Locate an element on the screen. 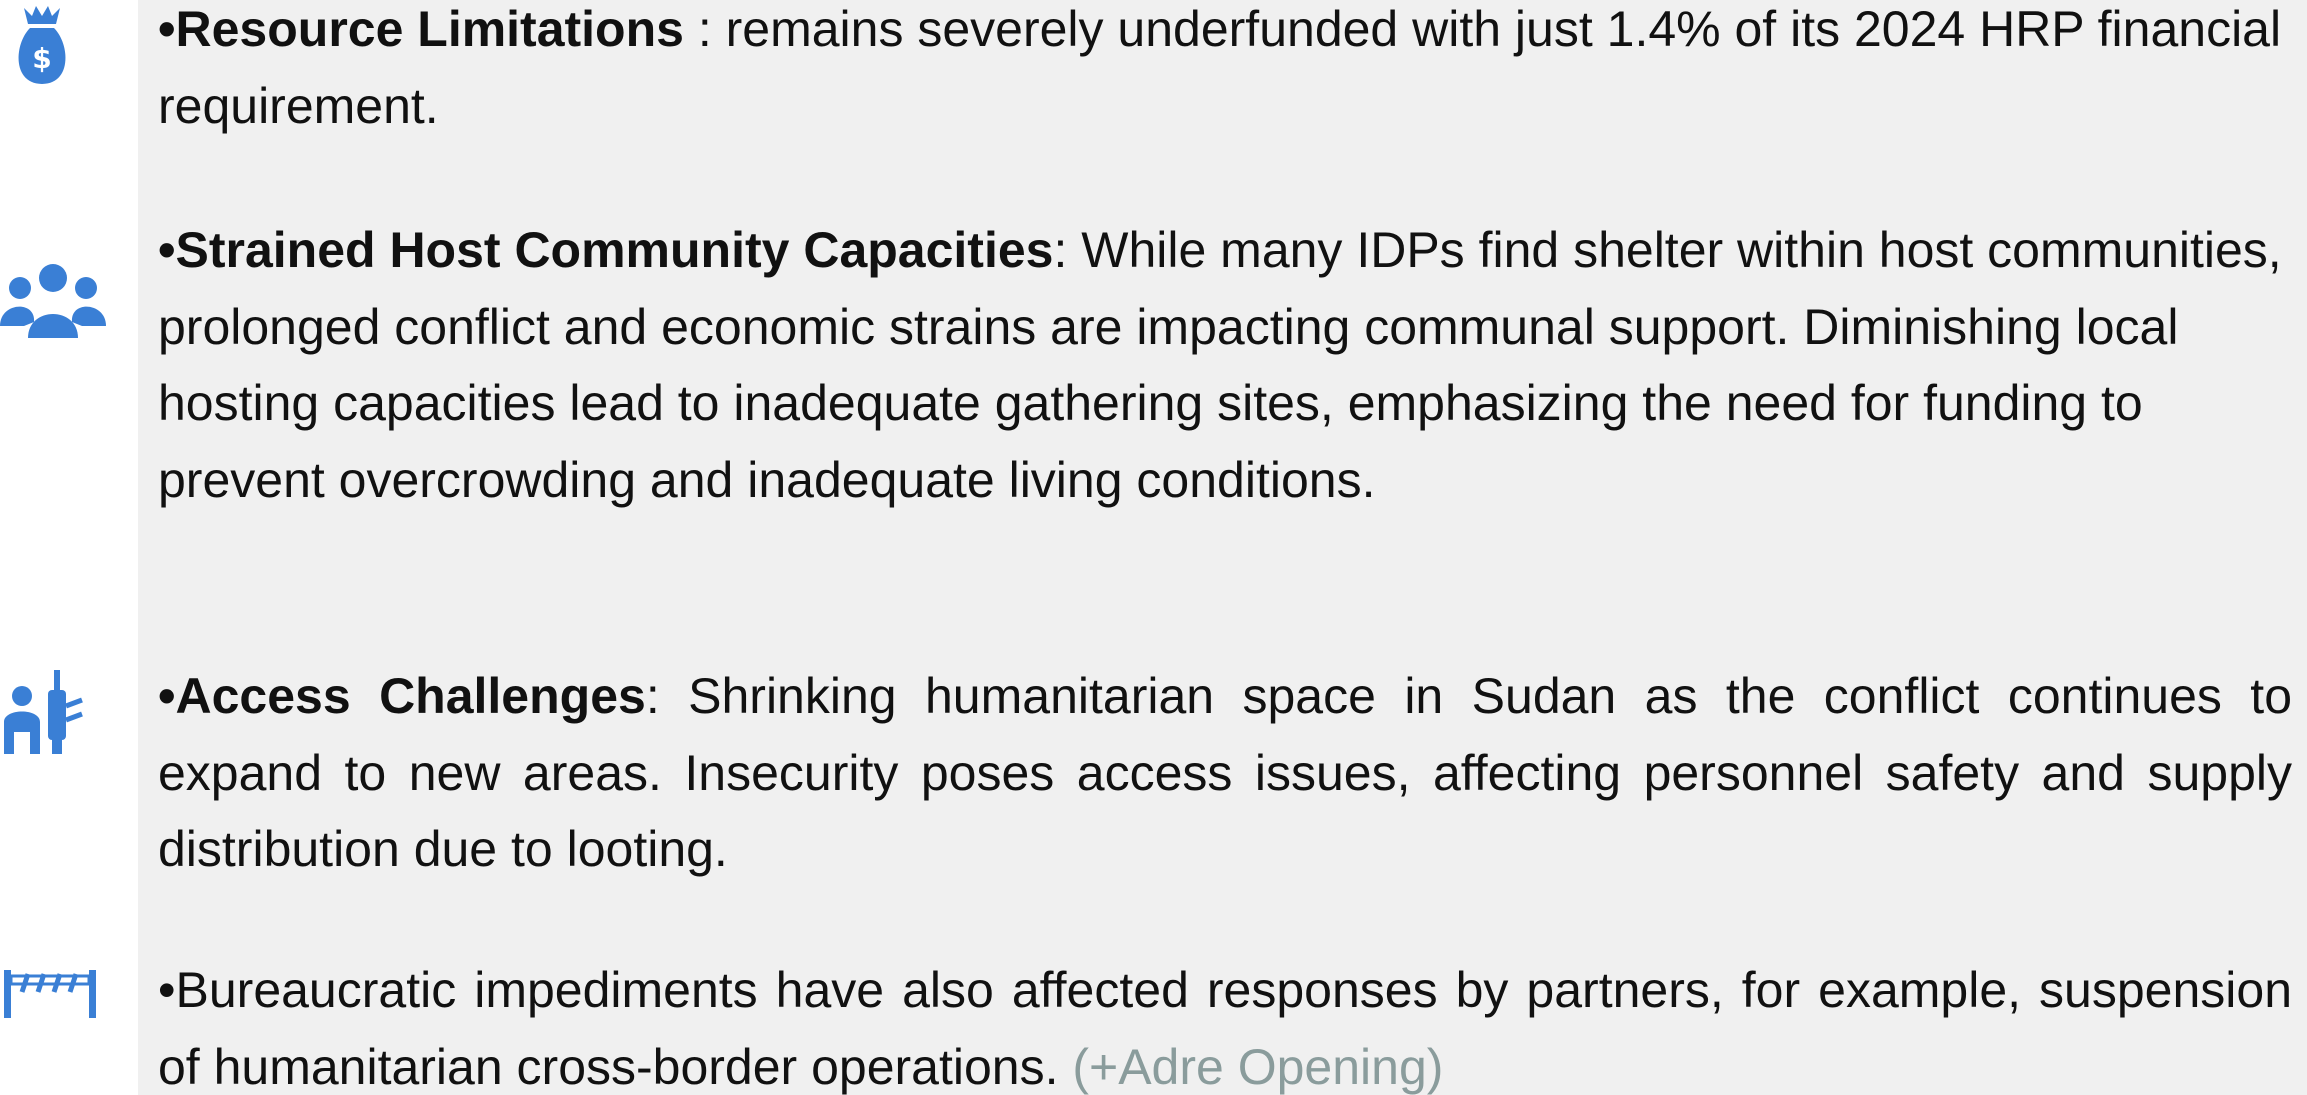 Image resolution: width=2307 pixels, height=1095 pixels. money-bag-icon: $ is located at coordinates (42, 45).